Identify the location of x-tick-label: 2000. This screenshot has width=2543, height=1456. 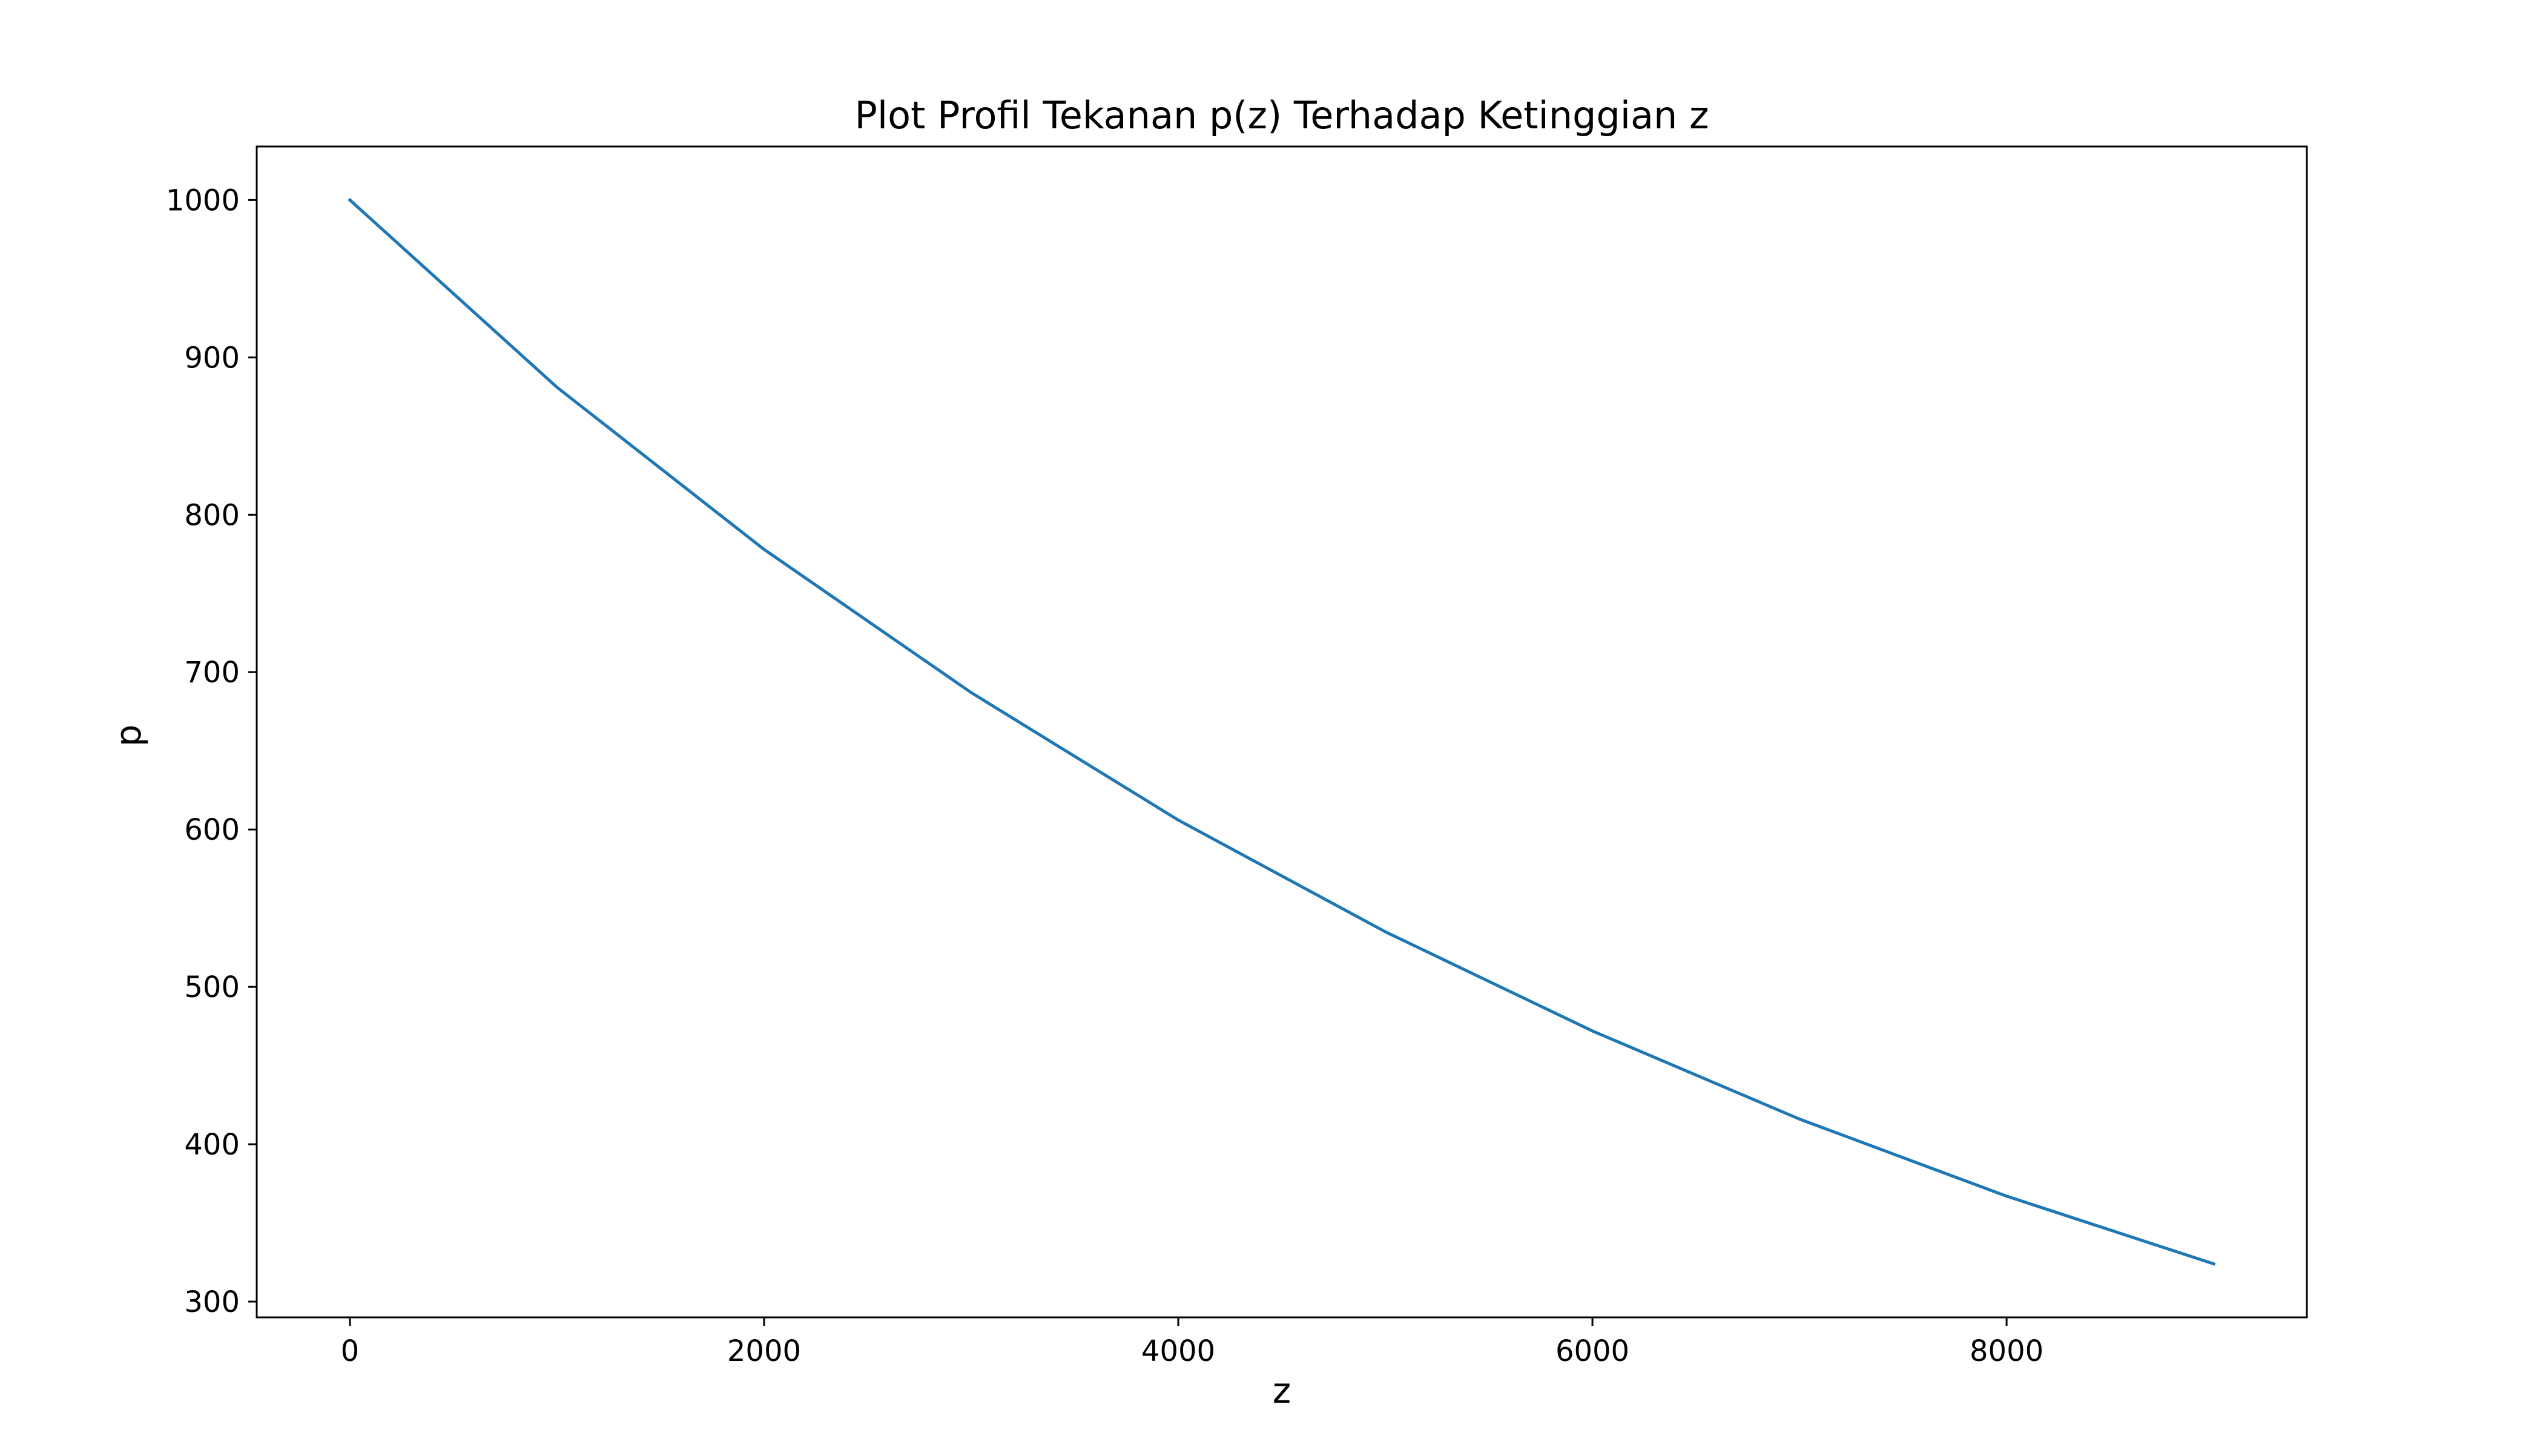
(764, 1351).